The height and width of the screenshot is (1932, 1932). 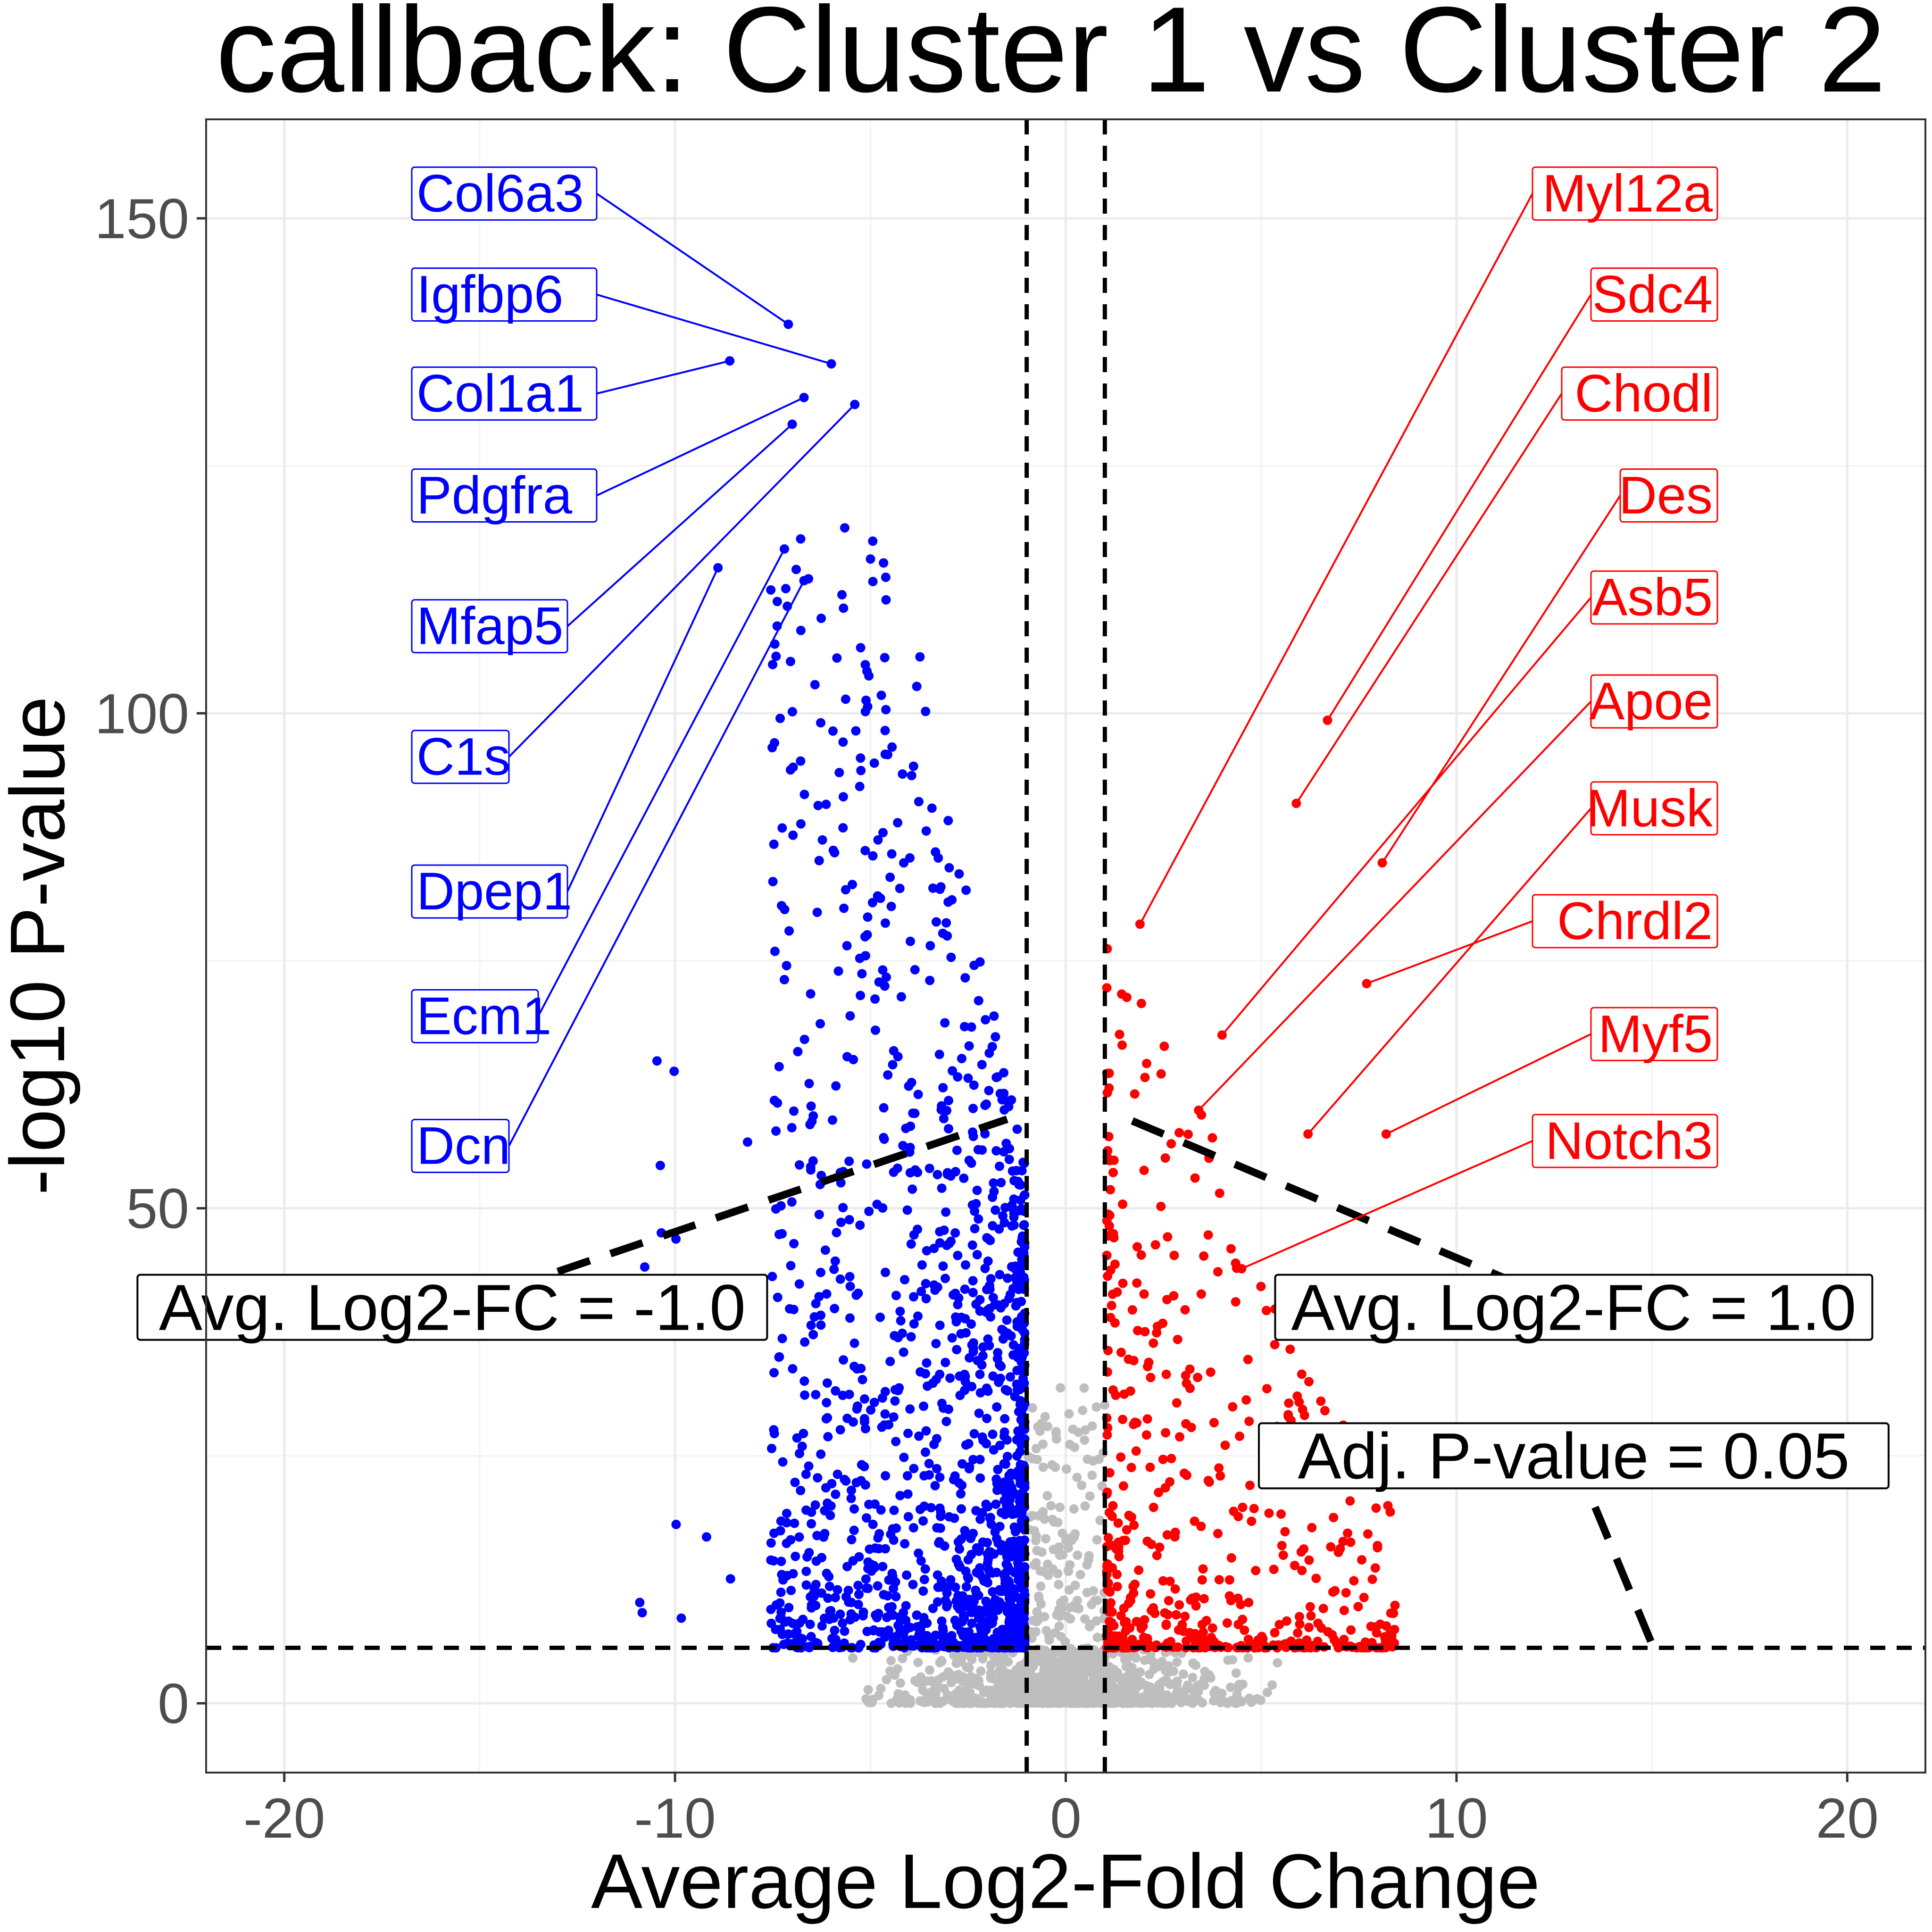 I want to click on annotation-box, so click(x=1574, y=1456).